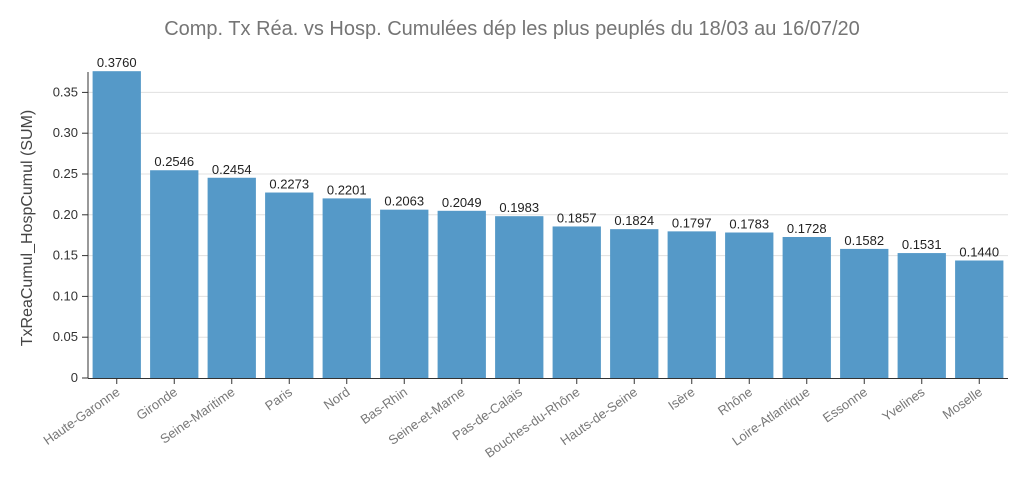 This screenshot has width=1024, height=482. I want to click on data-label: 0.2273, so click(289, 184).